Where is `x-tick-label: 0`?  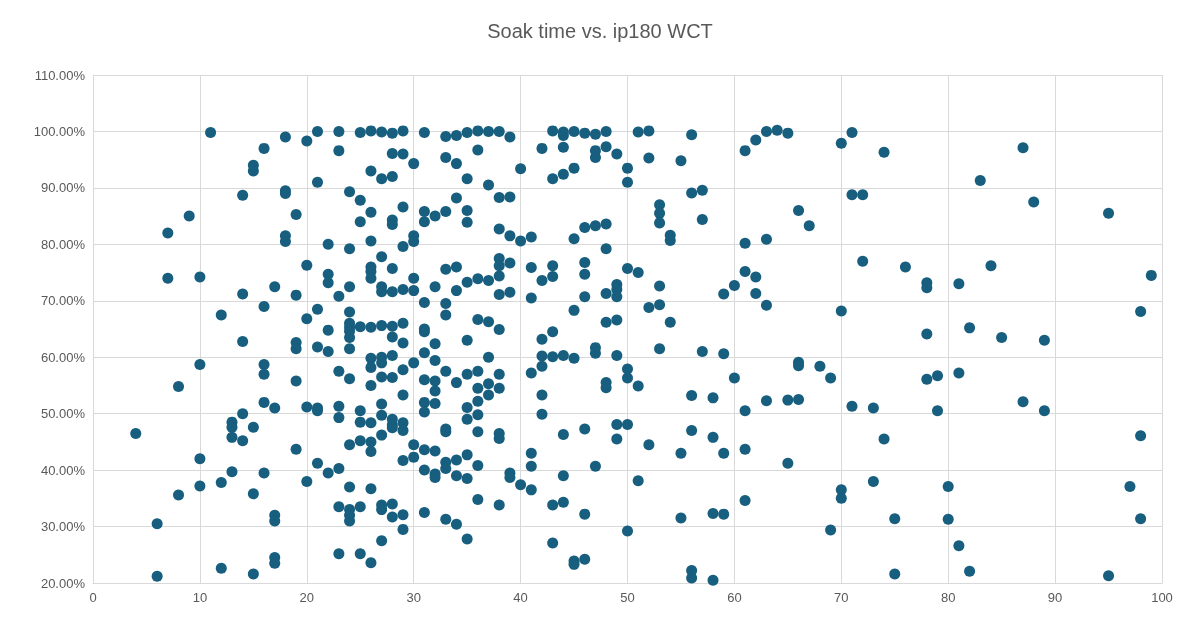
x-tick-label: 0 is located at coordinates (93, 597).